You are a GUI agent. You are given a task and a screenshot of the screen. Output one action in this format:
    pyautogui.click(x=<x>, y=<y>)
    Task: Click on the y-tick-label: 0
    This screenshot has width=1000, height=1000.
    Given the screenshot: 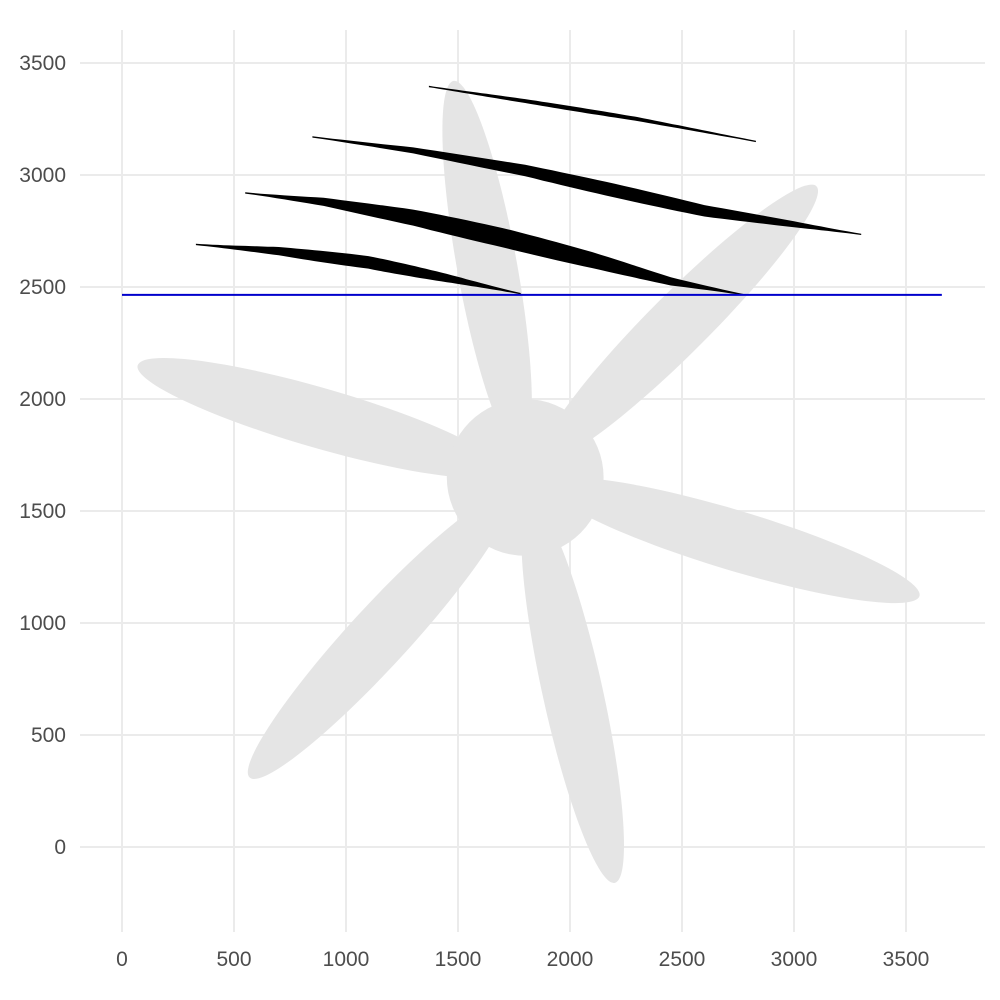 What is the action you would take?
    pyautogui.click(x=60, y=847)
    